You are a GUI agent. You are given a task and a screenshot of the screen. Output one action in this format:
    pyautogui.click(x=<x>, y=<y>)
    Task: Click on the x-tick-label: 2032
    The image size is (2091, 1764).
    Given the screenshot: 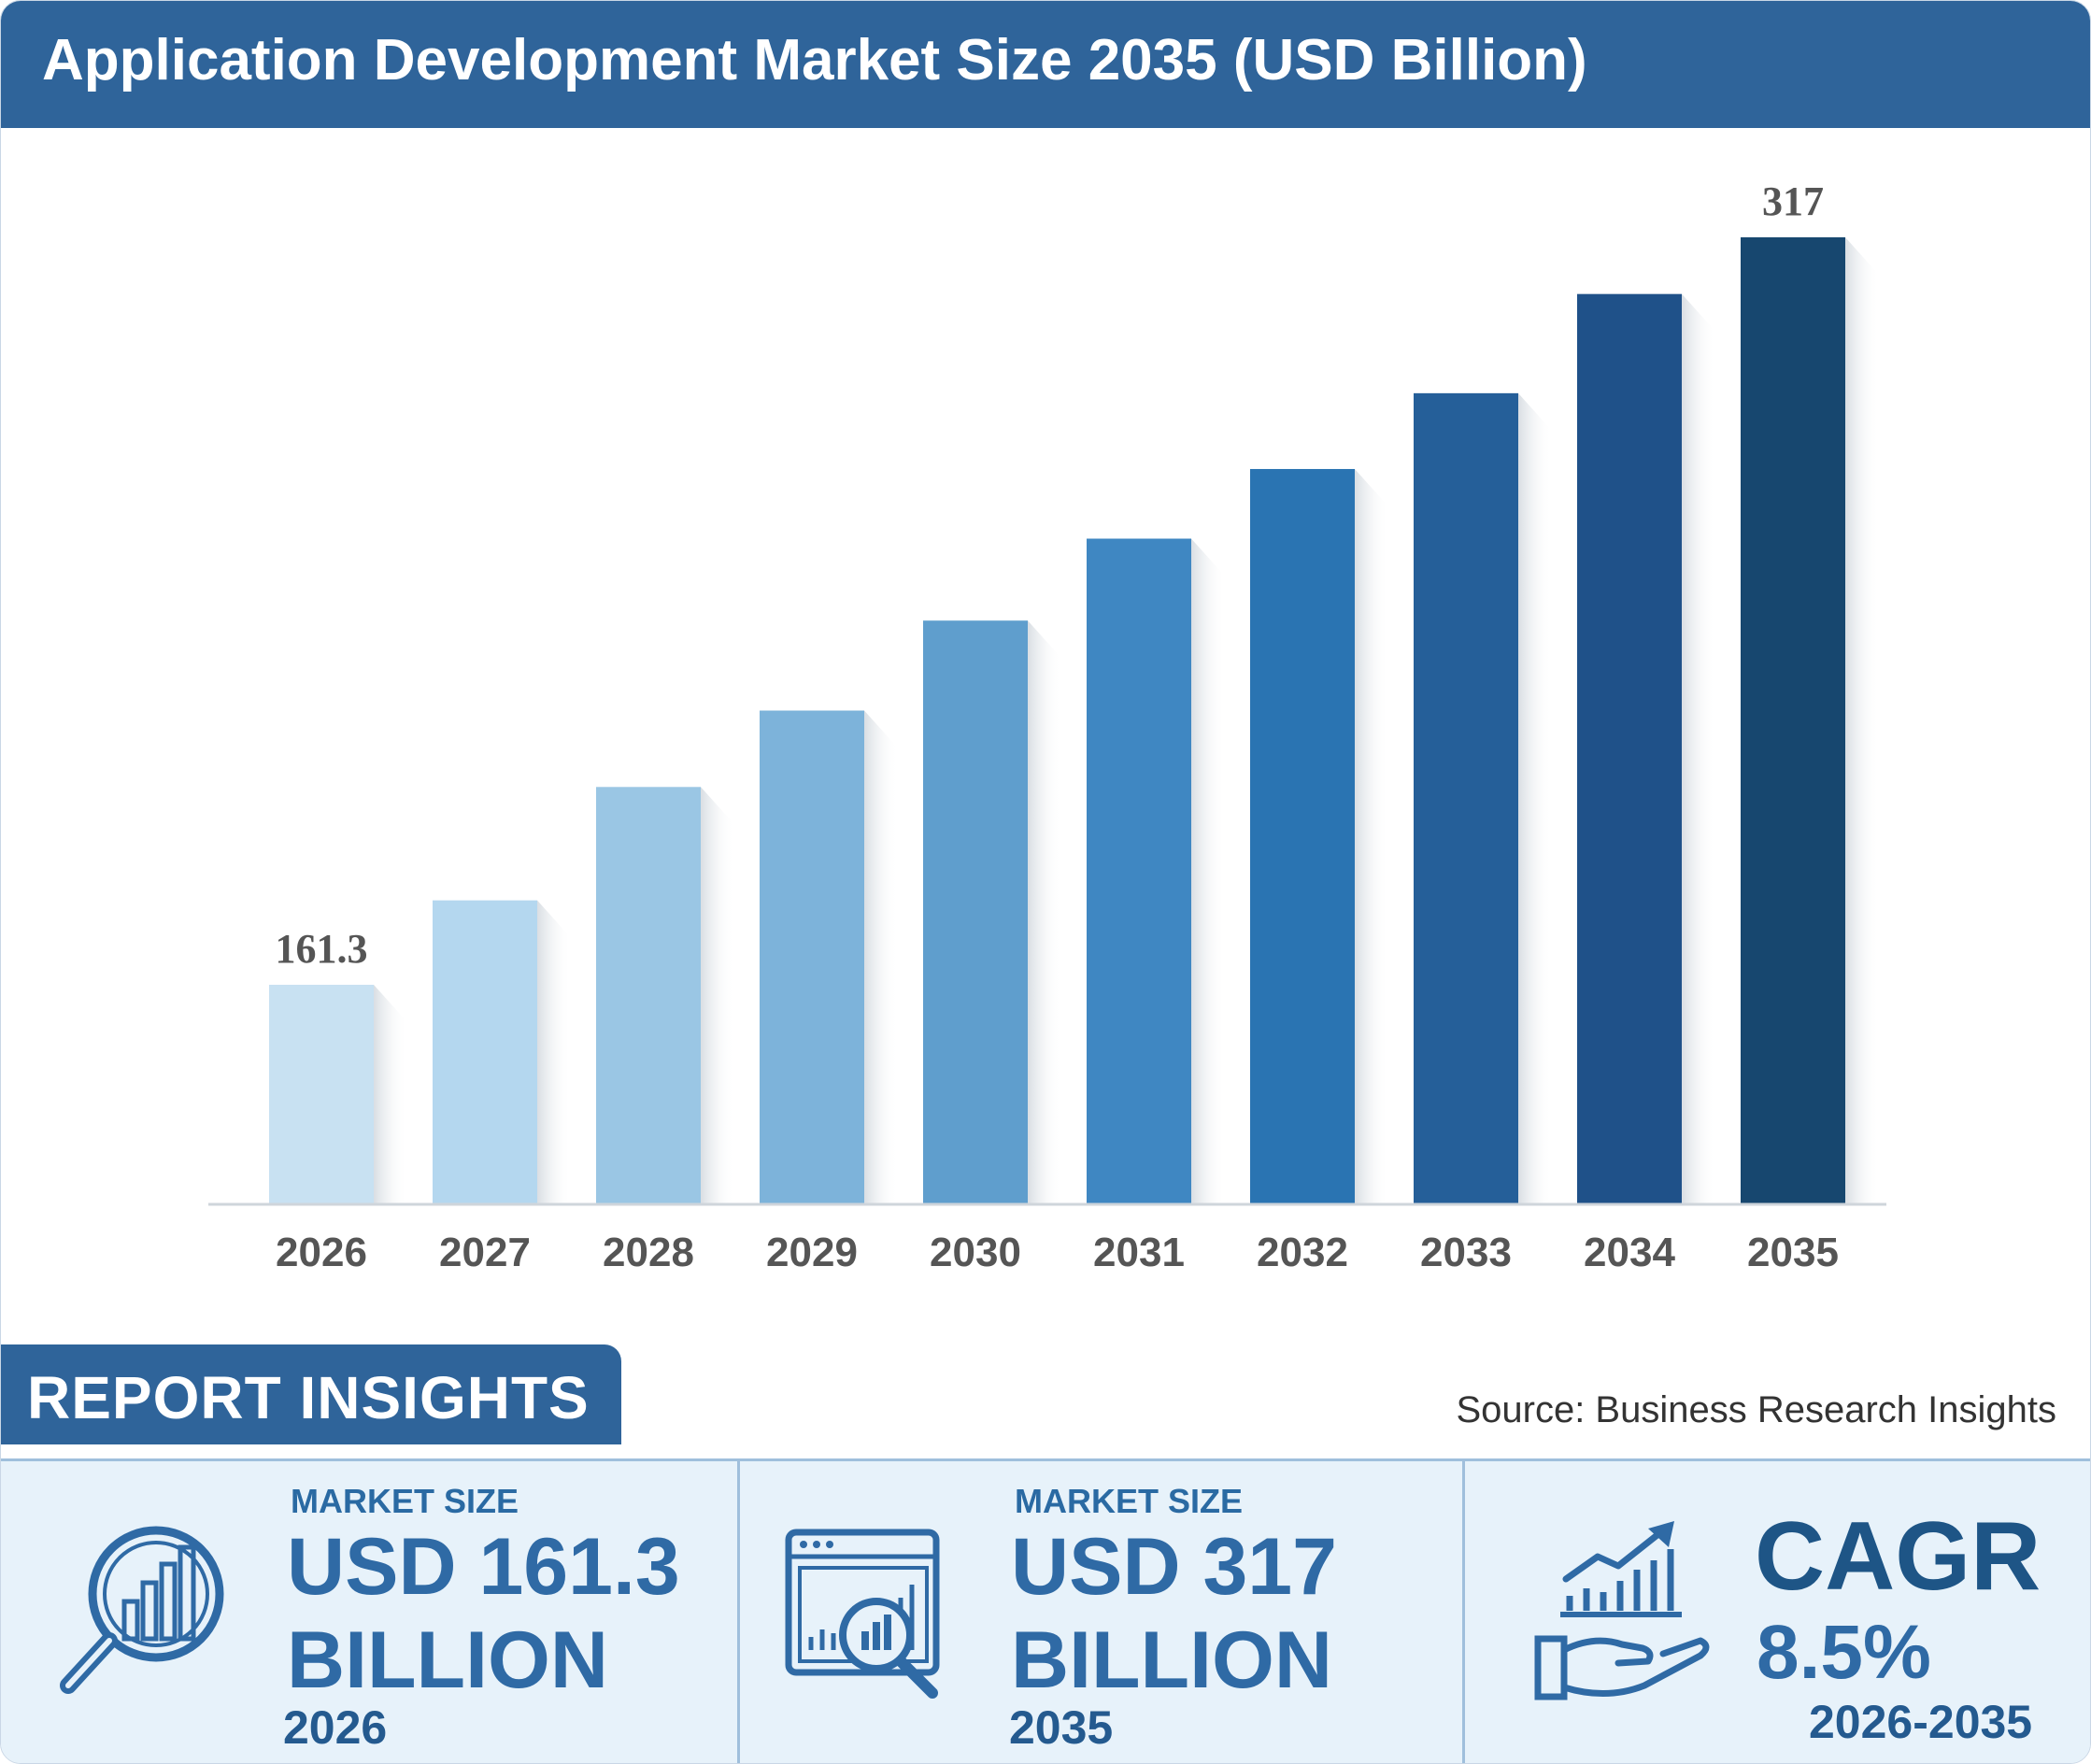 What is the action you would take?
    pyautogui.click(x=1302, y=1252)
    